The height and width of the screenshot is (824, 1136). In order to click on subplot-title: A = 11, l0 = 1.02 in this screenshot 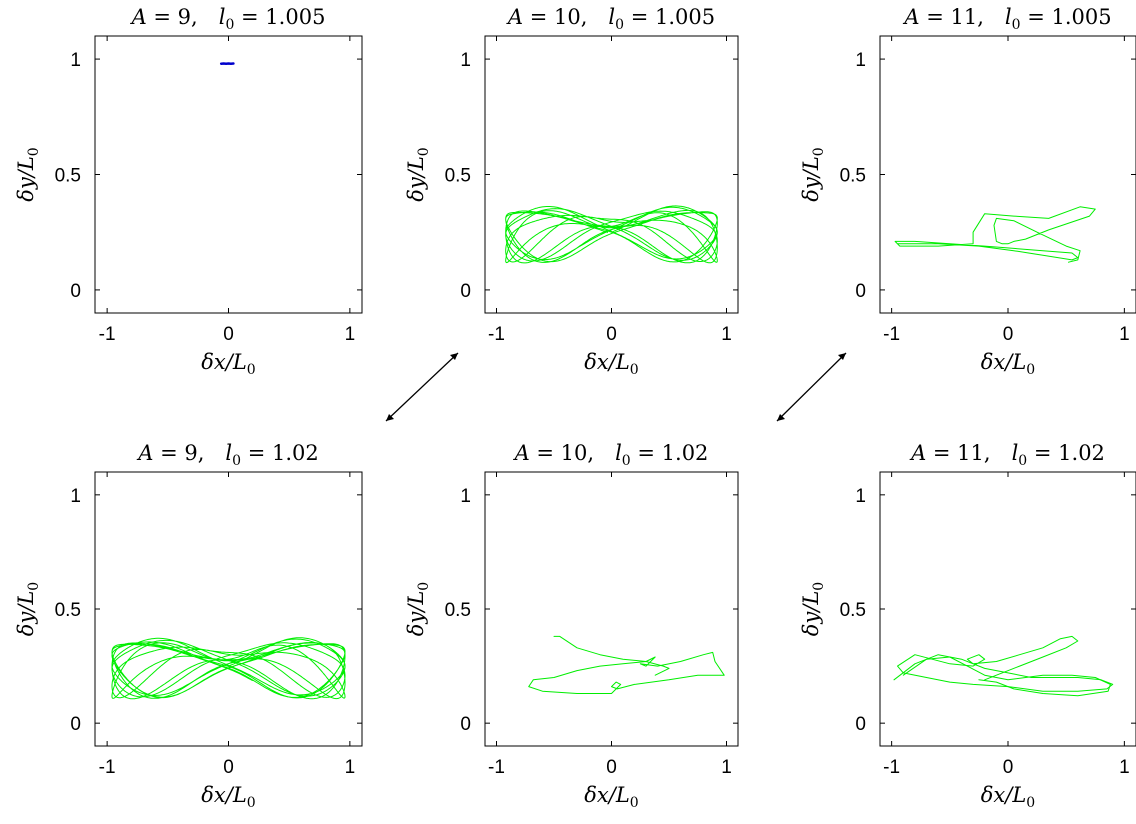, I will do `click(1007, 455)`.